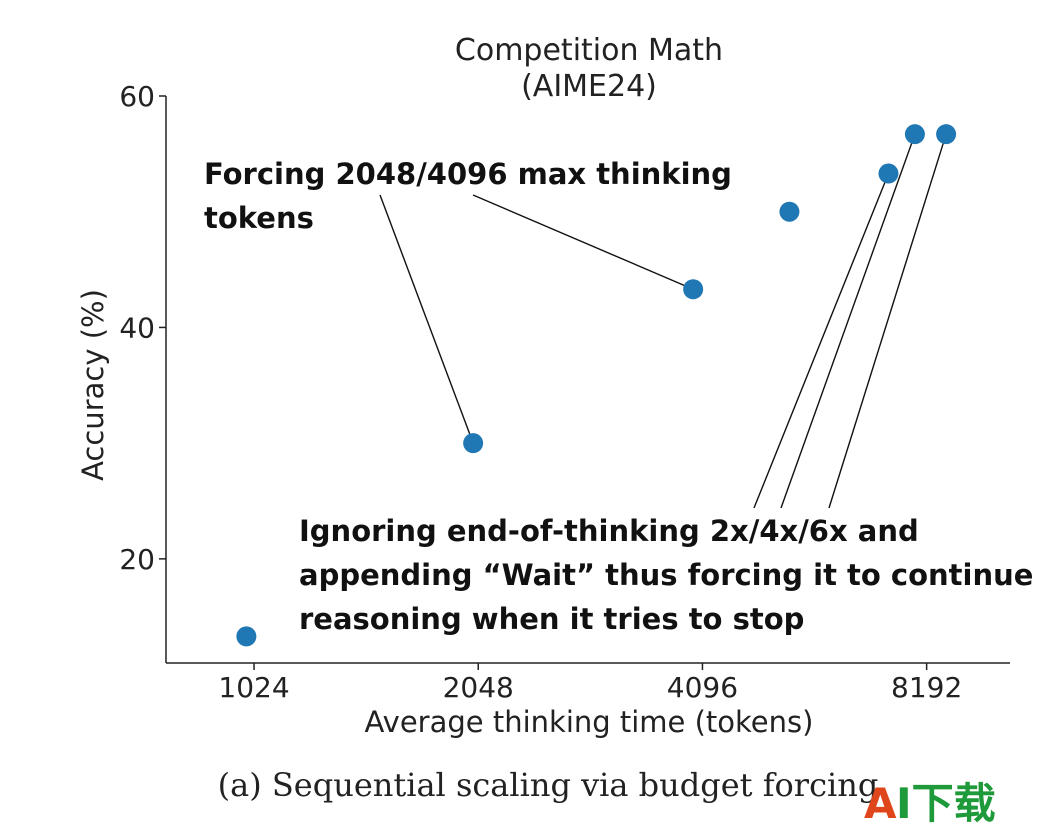 This screenshot has width=1037, height=829. Describe the element at coordinates (137, 559) in the screenshot. I see `y-tick-label: 20` at that location.